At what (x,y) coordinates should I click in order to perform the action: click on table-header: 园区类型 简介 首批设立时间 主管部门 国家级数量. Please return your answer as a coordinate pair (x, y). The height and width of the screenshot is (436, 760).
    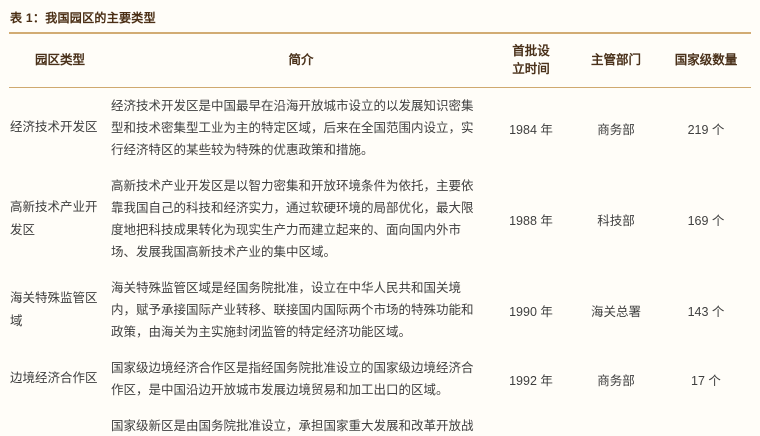
    Looking at the image, I should click on (380, 61).